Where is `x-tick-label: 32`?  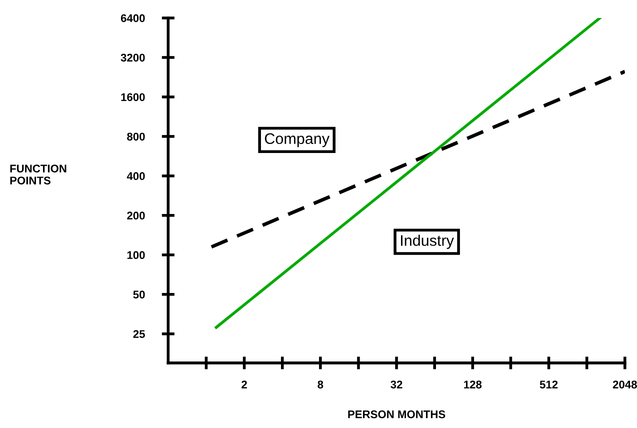 x-tick-label: 32 is located at coordinates (396, 384).